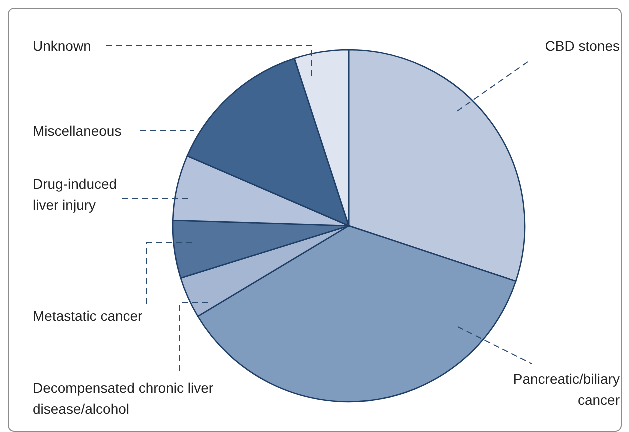 The height and width of the screenshot is (432, 629). What do you see at coordinates (566, 389) in the screenshot?
I see `slice-label: Pancreatic/biliary cancer` at bounding box center [566, 389].